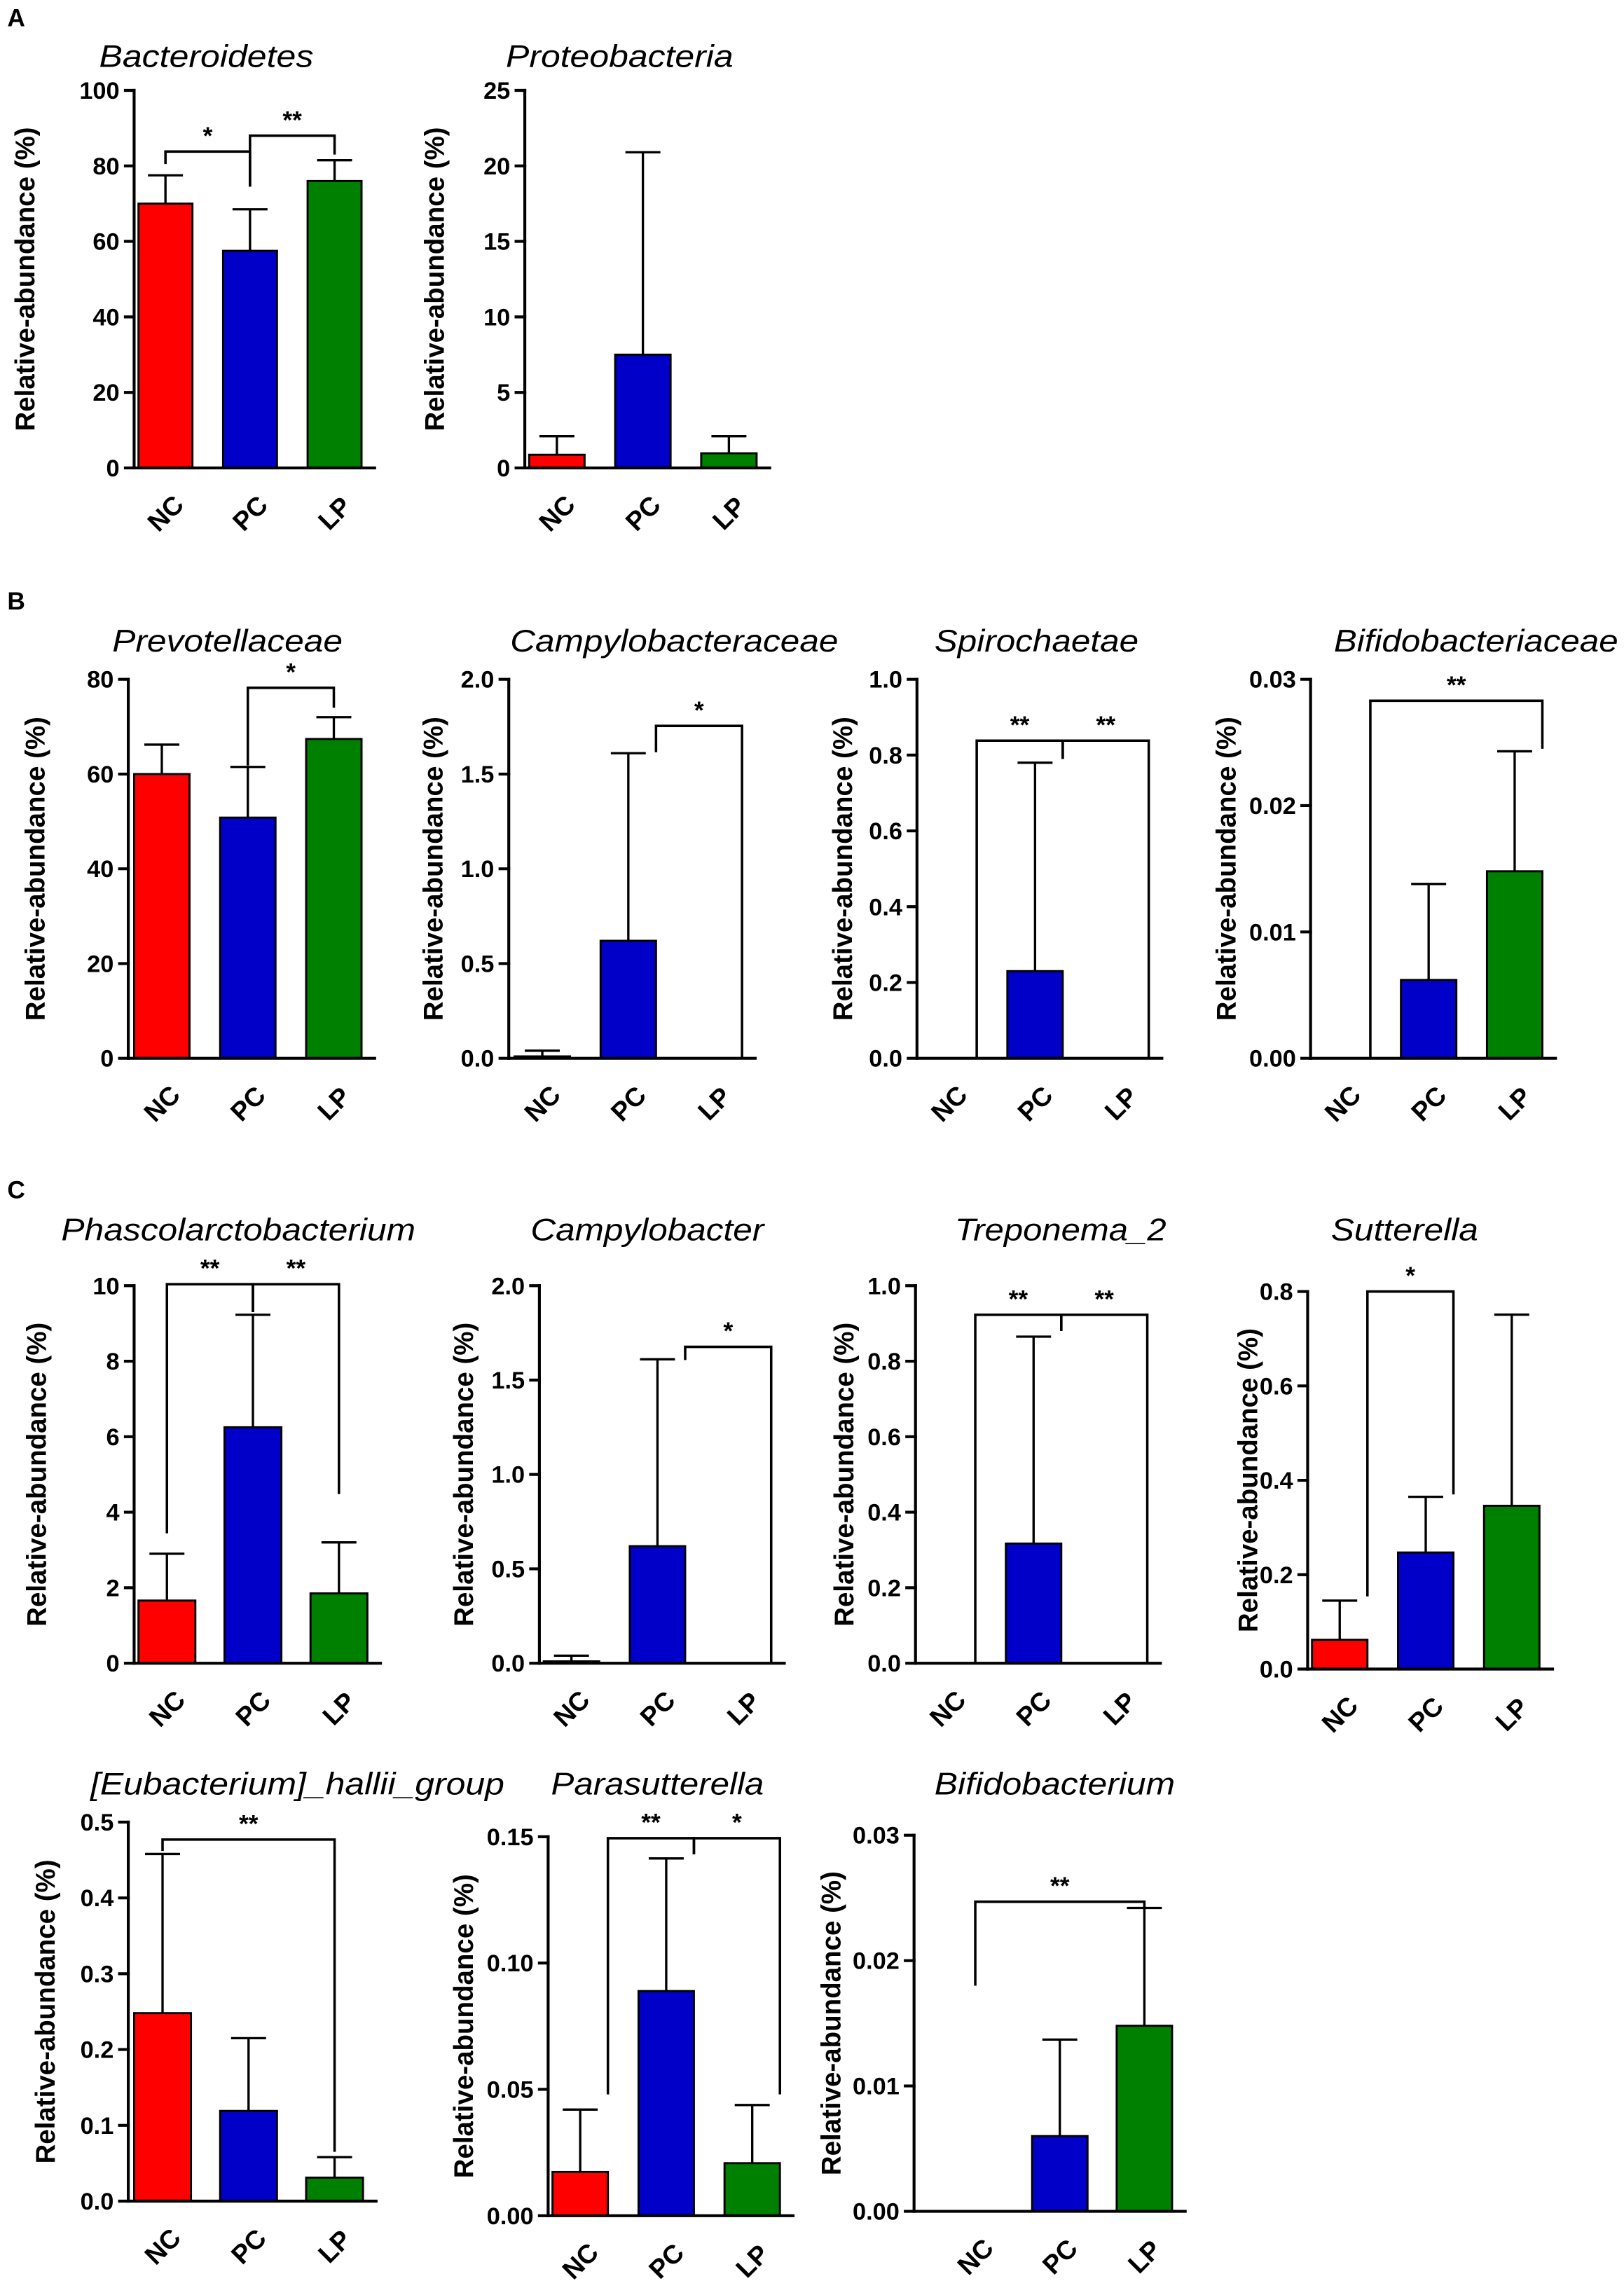  I want to click on y-tick-label: 20, so click(105, 393).